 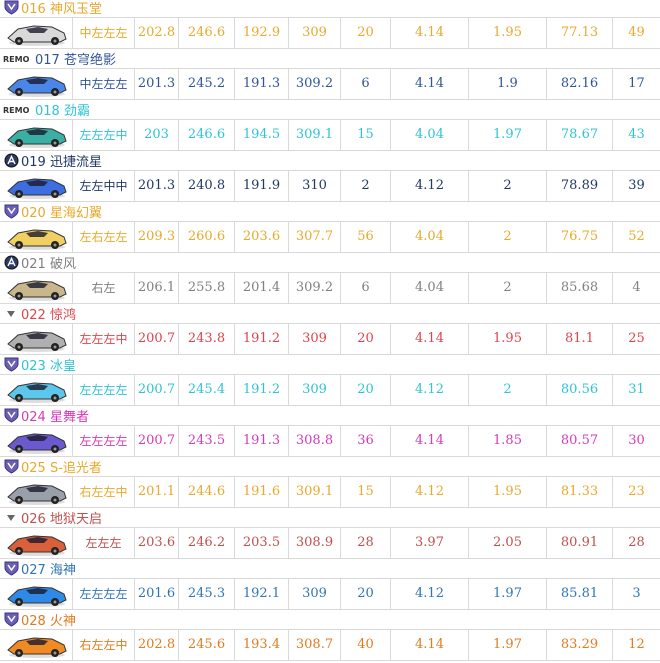 I want to click on stat-cell: 191.2, so click(x=261, y=390).